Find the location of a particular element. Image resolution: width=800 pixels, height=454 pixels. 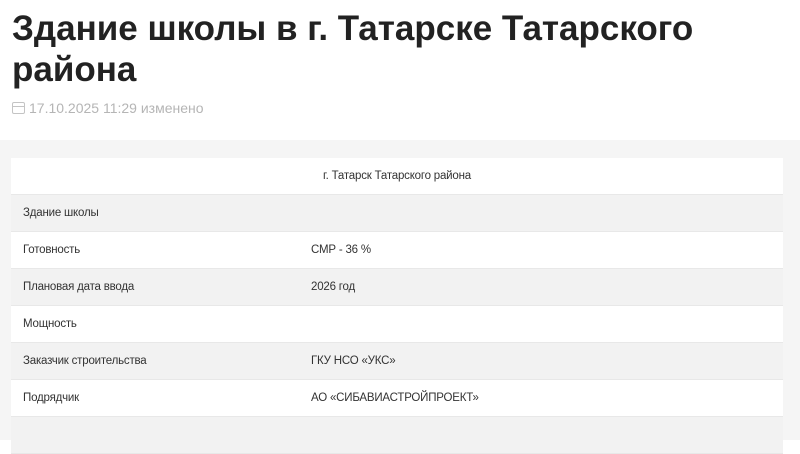

row-label: Плановая дата ввода is located at coordinates (79, 287).